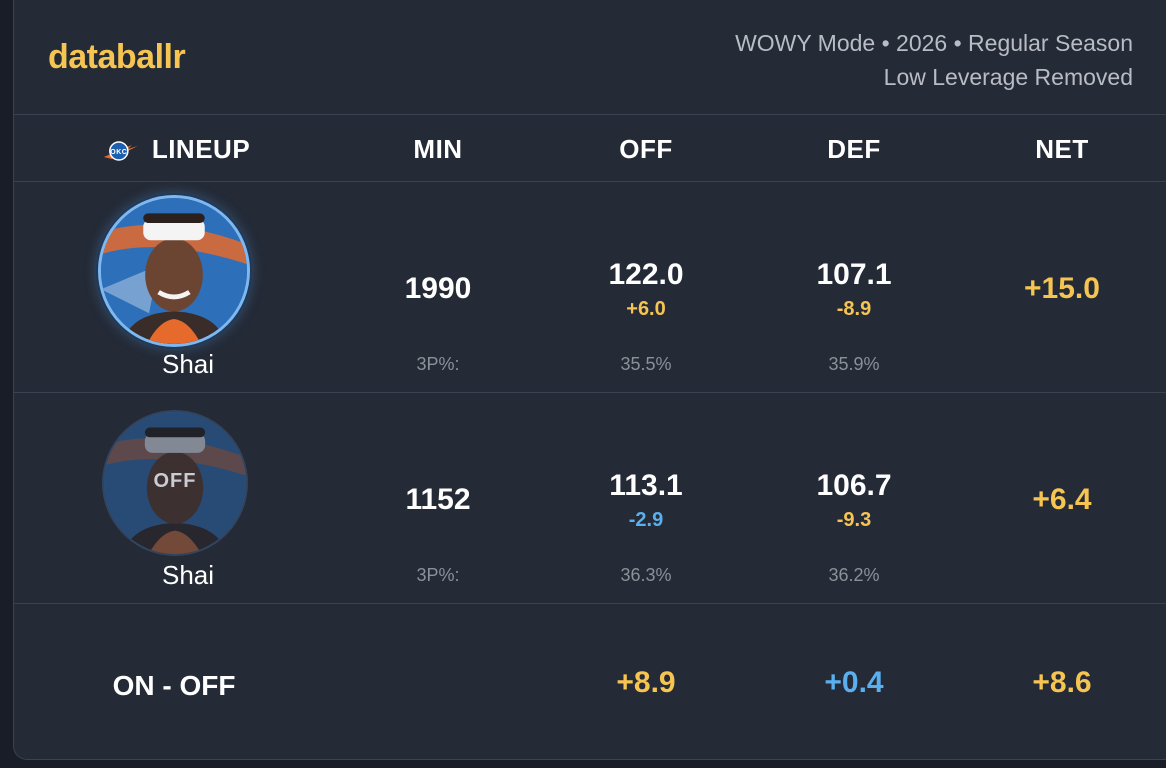  Describe the element at coordinates (646, 485) in the screenshot. I see `off-rating-value: 113.1` at that location.